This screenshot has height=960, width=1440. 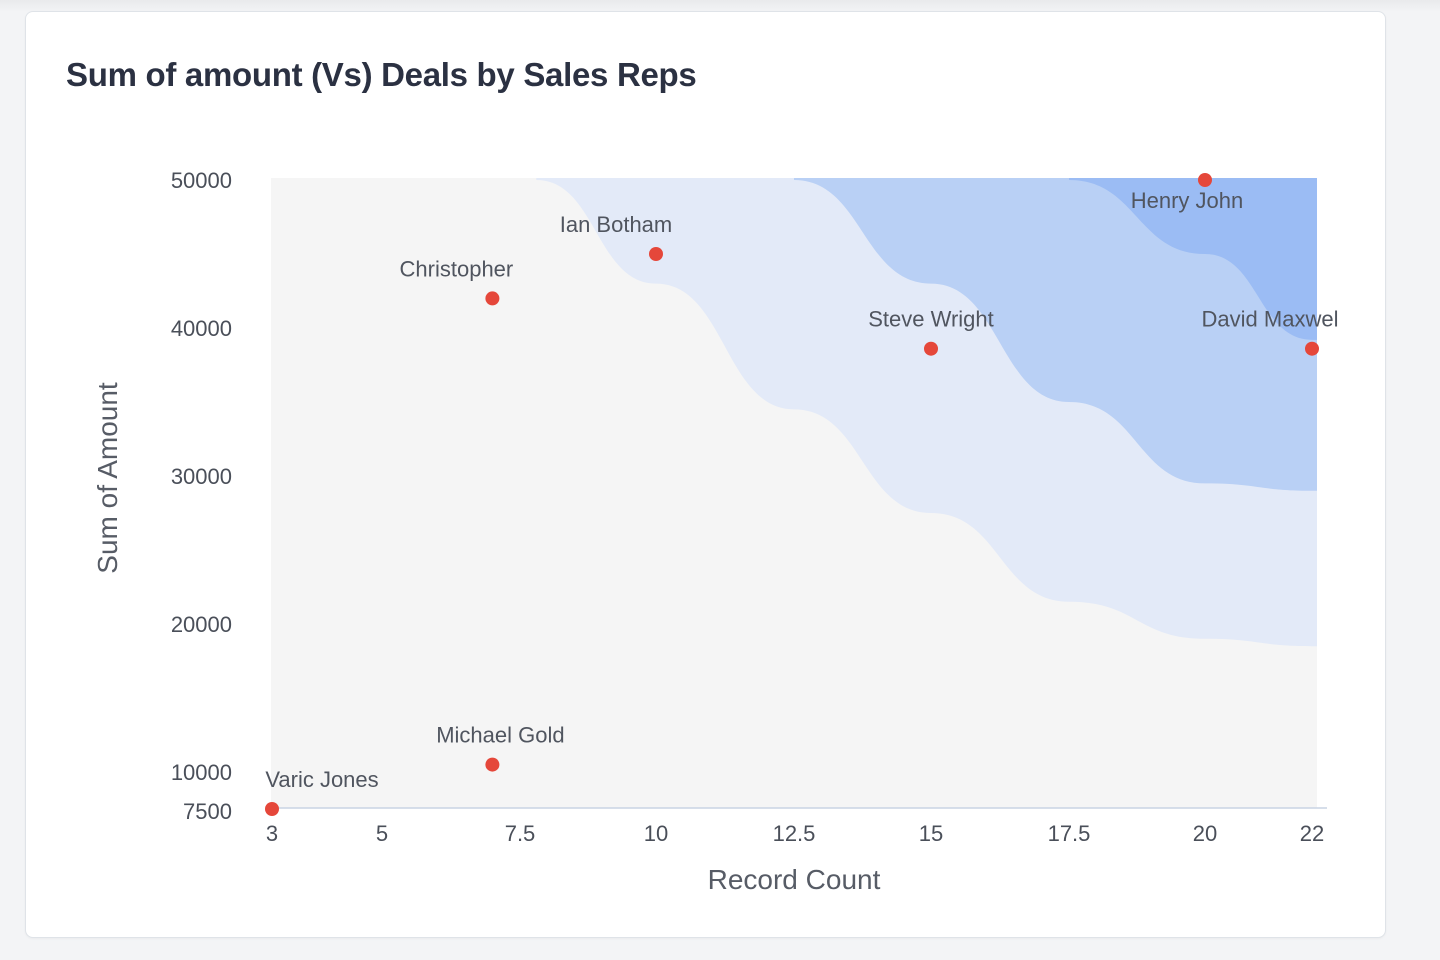 I want to click on point-label: Henry John, so click(x=1187, y=200).